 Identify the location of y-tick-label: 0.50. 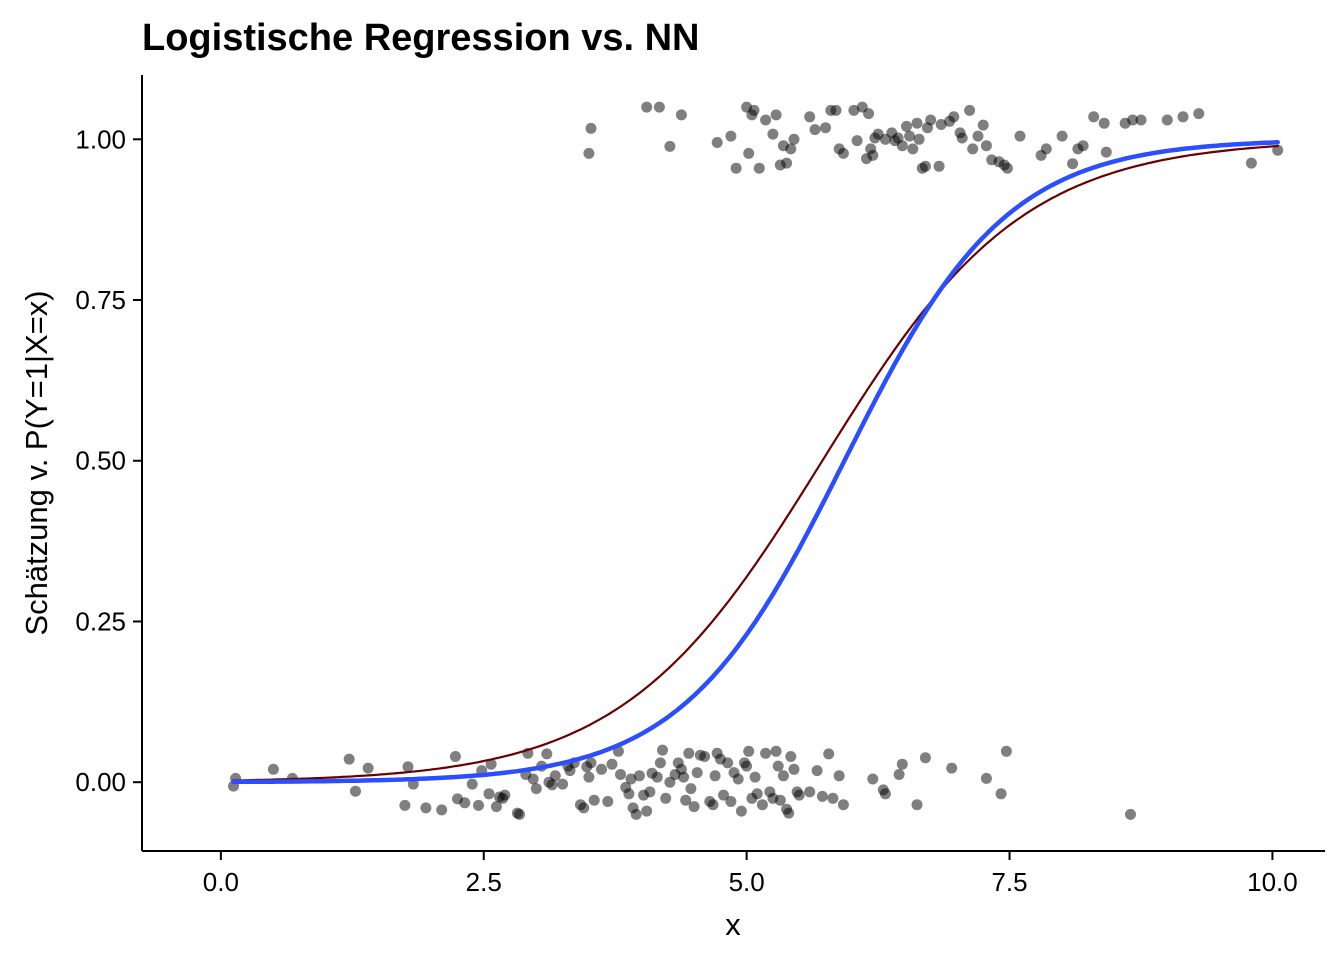
(100, 461).